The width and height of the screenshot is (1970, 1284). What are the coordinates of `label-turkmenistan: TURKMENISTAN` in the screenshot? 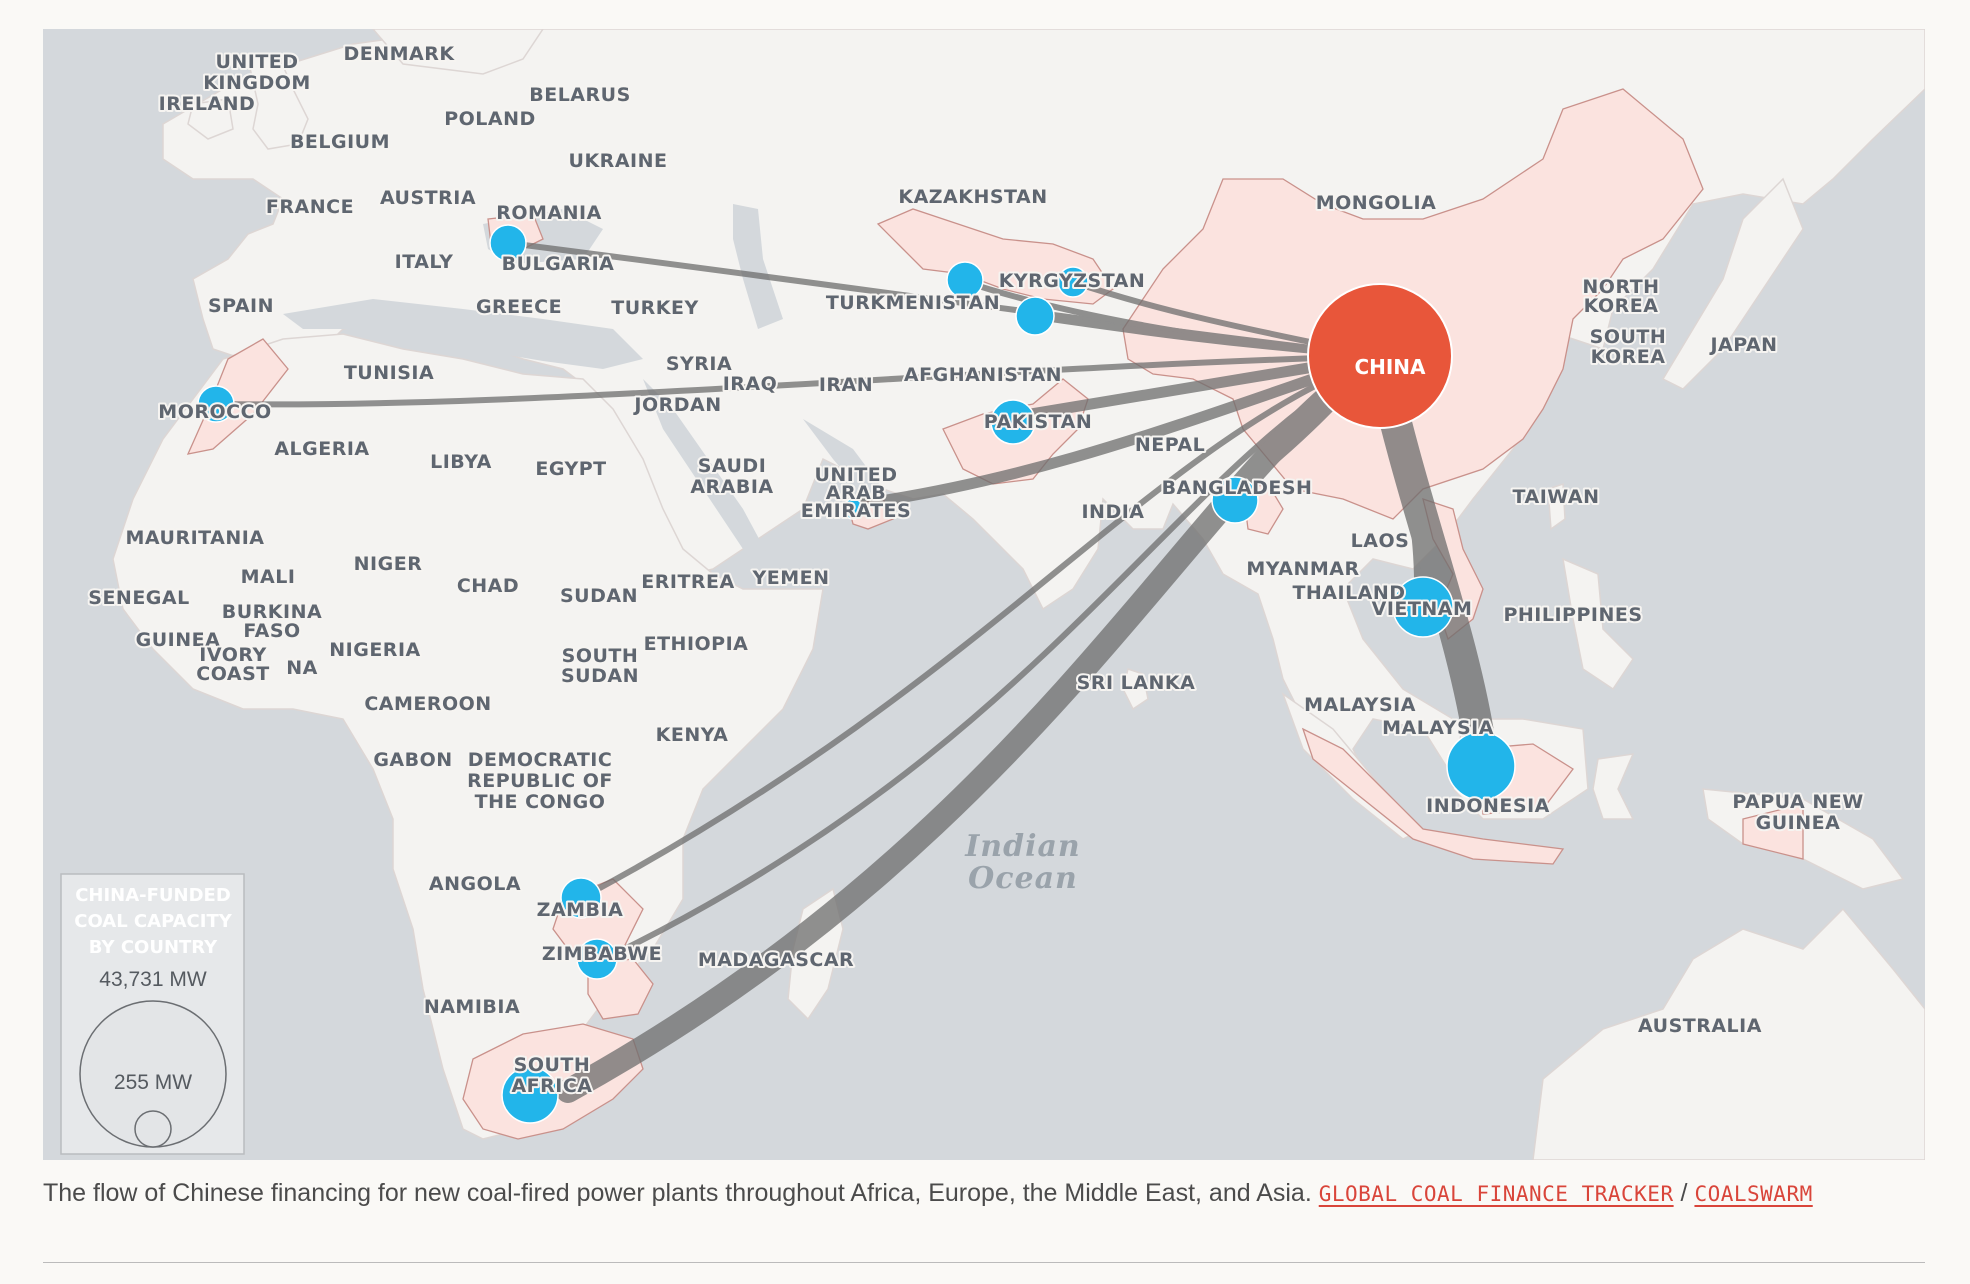 It's located at (913, 303).